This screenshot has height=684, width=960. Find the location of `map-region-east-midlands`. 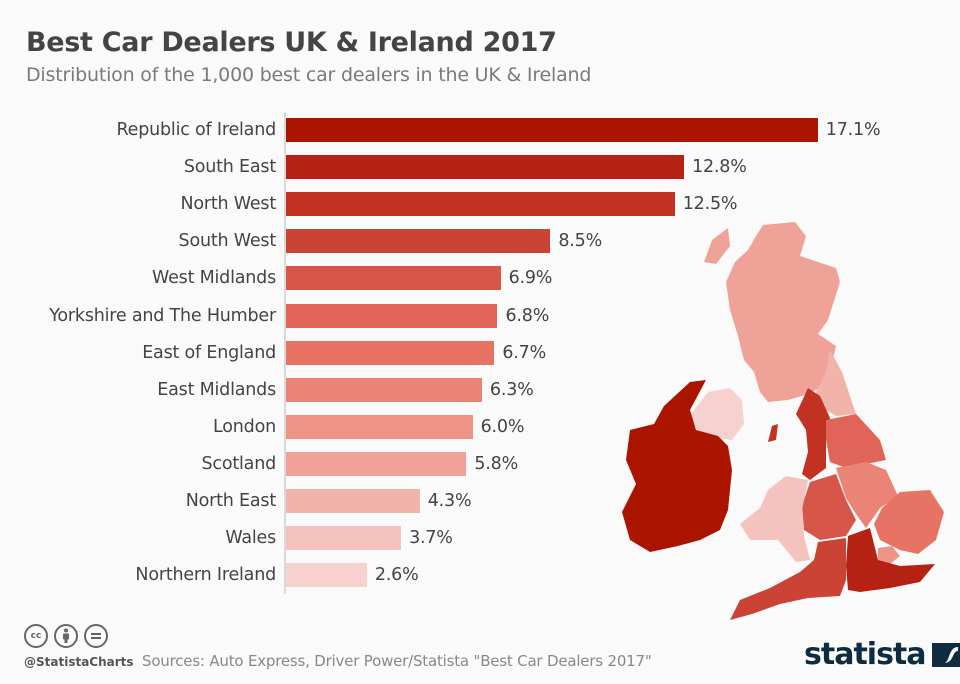

map-region-east-midlands is located at coordinates (867, 495).